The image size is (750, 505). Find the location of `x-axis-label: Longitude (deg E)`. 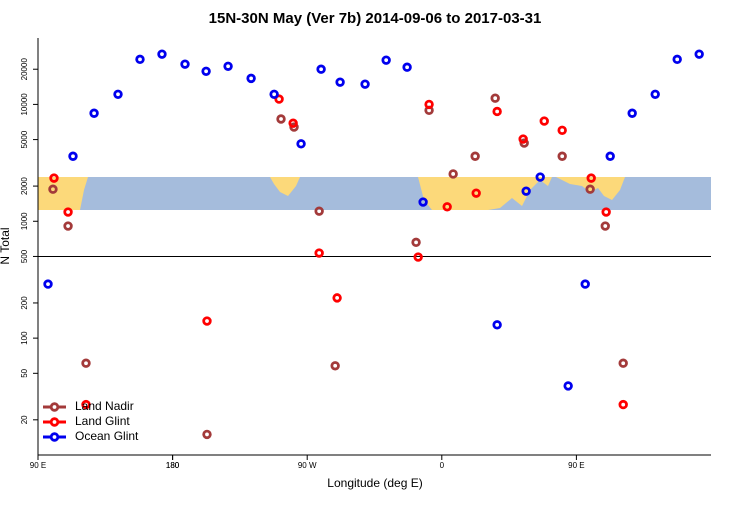

x-axis-label: Longitude (deg E) is located at coordinates (374, 483).